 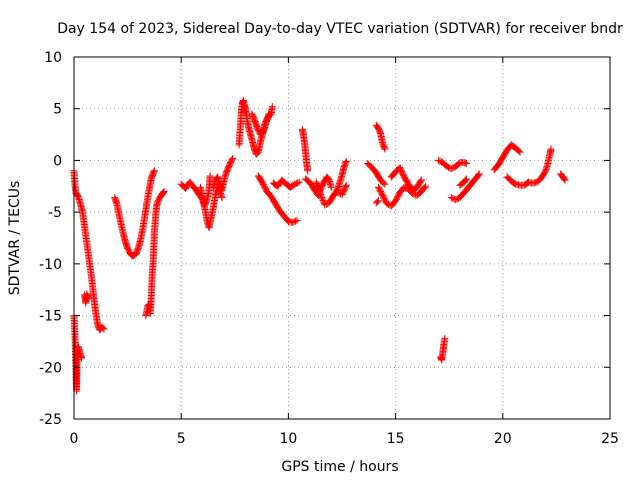 I want to click on y-tick-label: 5, so click(x=57, y=110).